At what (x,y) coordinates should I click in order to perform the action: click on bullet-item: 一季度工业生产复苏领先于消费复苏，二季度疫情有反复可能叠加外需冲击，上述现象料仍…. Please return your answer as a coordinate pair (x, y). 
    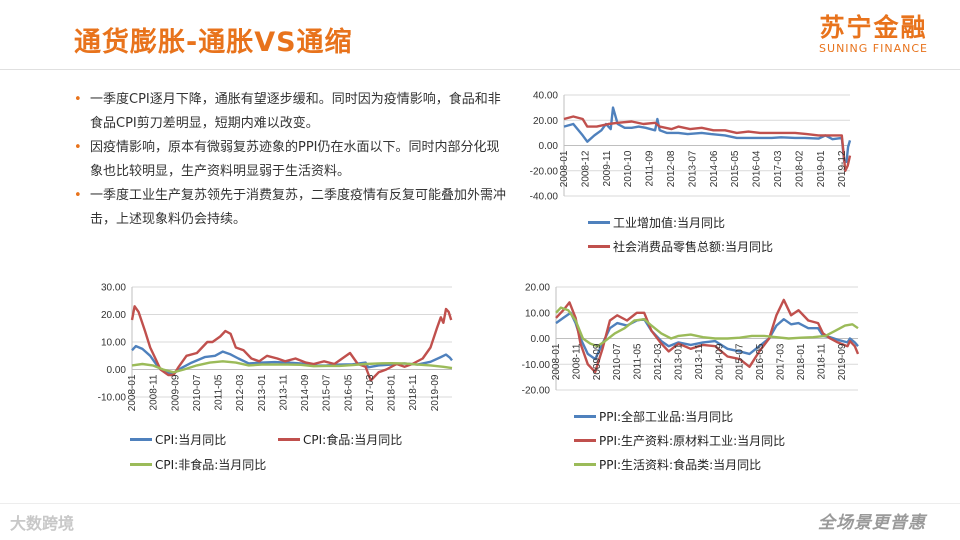
    Looking at the image, I should click on (292, 208).